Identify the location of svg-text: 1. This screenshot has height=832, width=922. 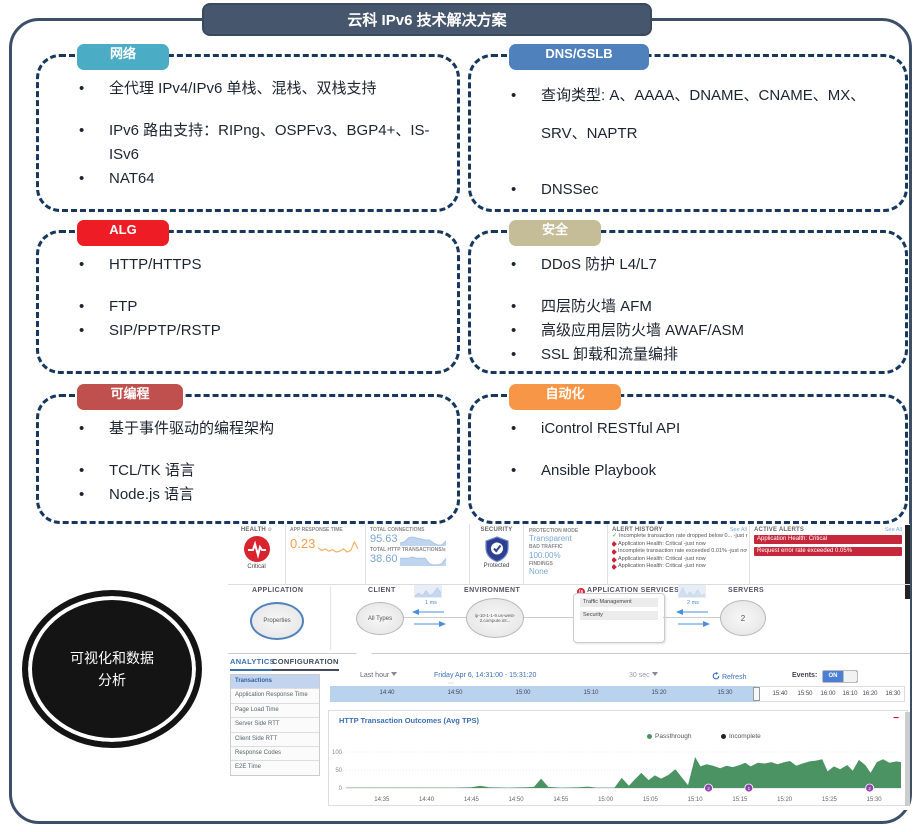
(749, 788).